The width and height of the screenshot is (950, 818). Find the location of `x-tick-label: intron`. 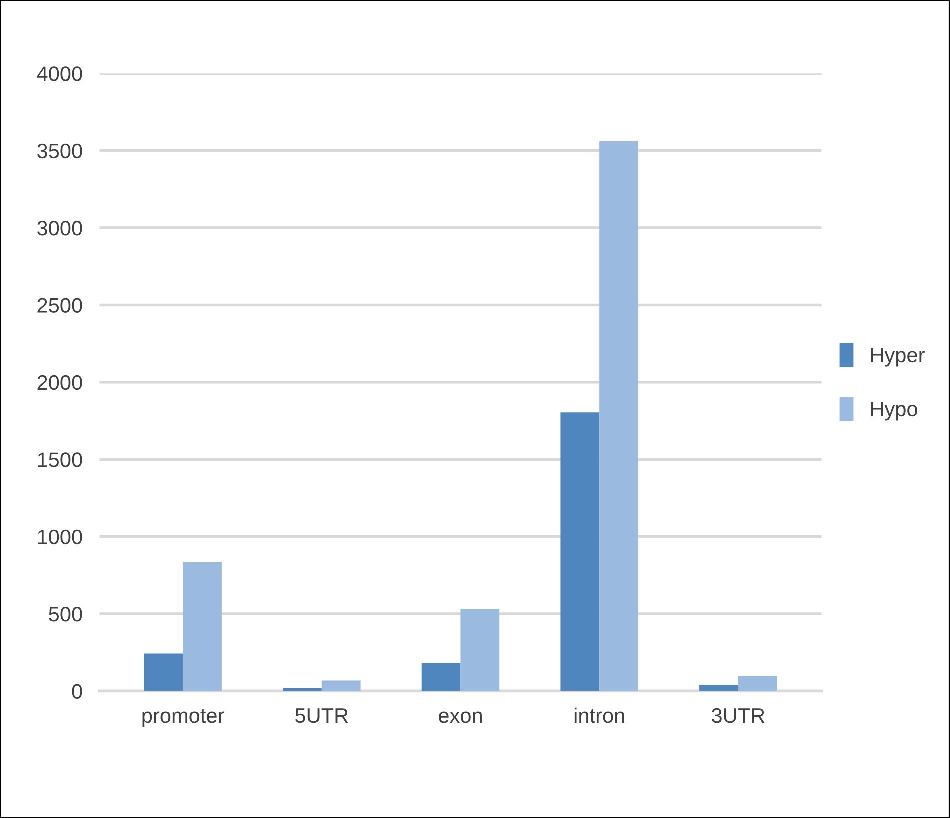

x-tick-label: intron is located at coordinates (599, 716).